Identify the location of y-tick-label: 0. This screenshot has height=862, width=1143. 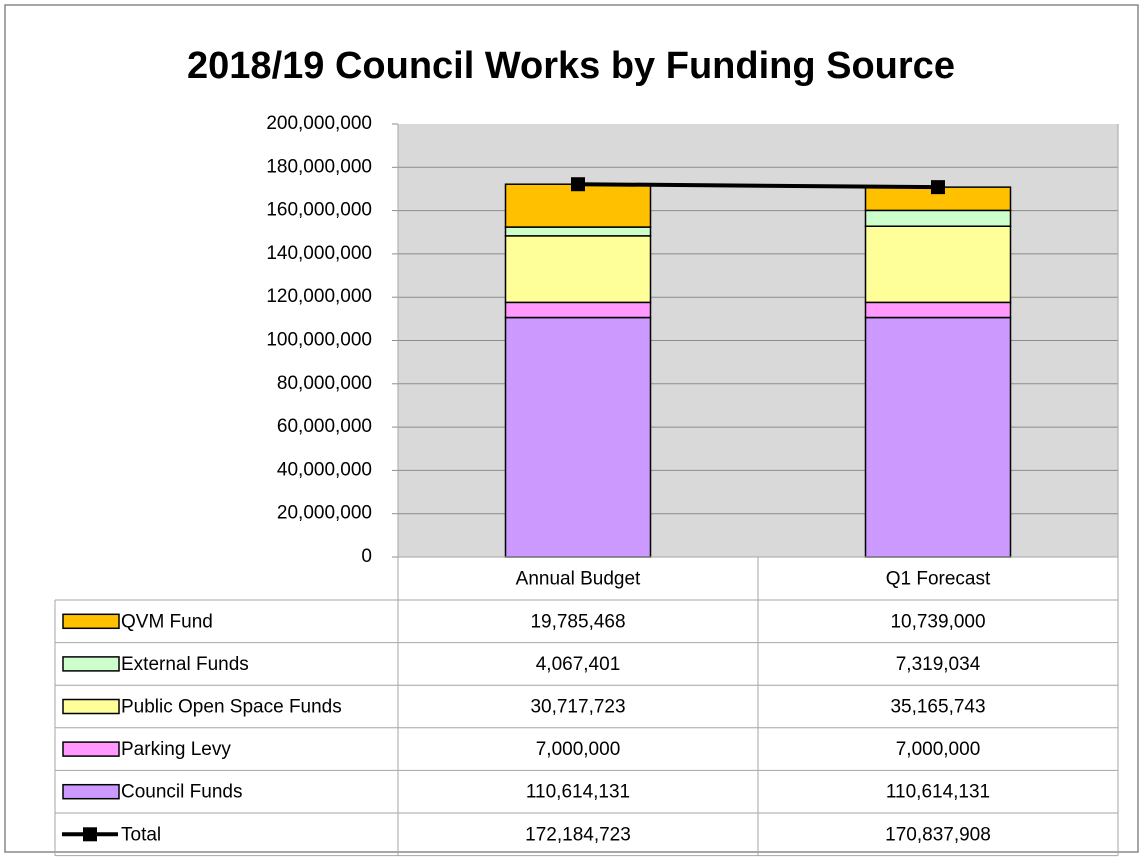
(366, 556).